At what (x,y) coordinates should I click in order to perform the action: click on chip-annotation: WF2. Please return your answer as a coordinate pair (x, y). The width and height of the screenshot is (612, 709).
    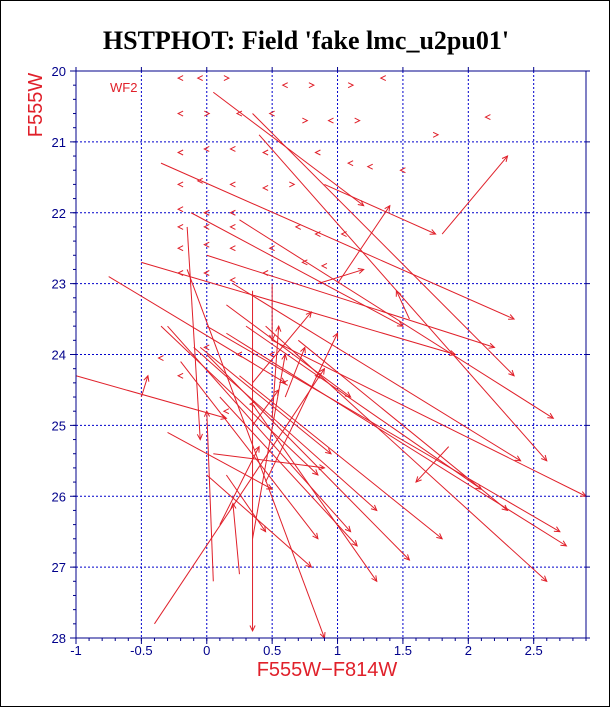
    Looking at the image, I should click on (123, 87).